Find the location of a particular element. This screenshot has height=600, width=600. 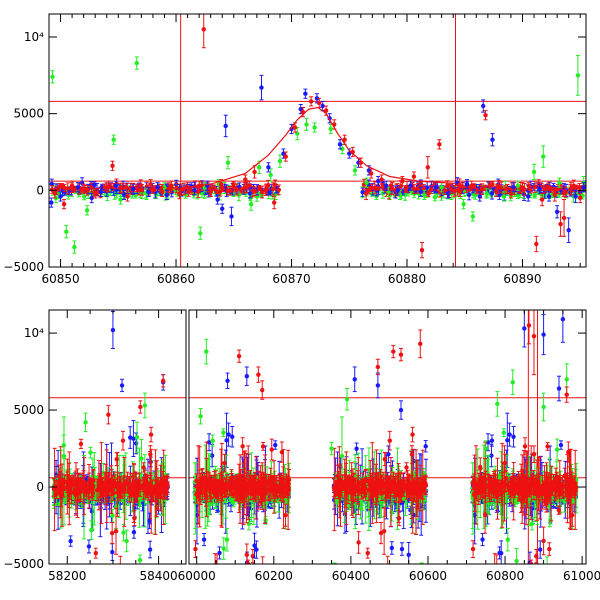

y-tick-label: 5000 is located at coordinates (28, 114).